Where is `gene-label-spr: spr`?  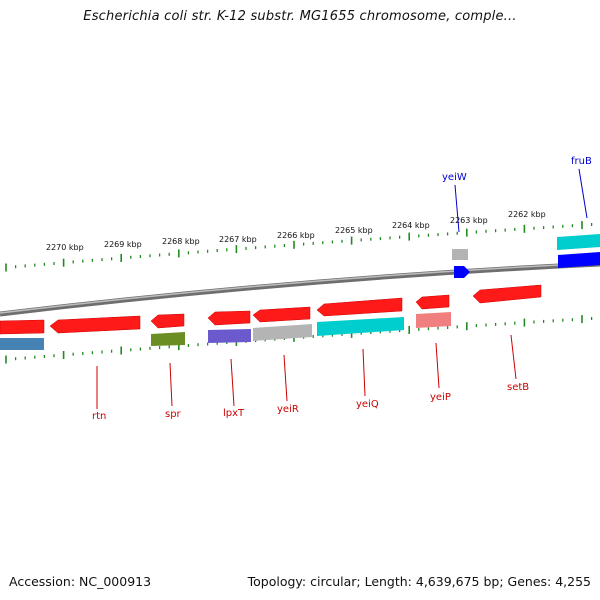 gene-label-spr: spr is located at coordinates (173, 414).